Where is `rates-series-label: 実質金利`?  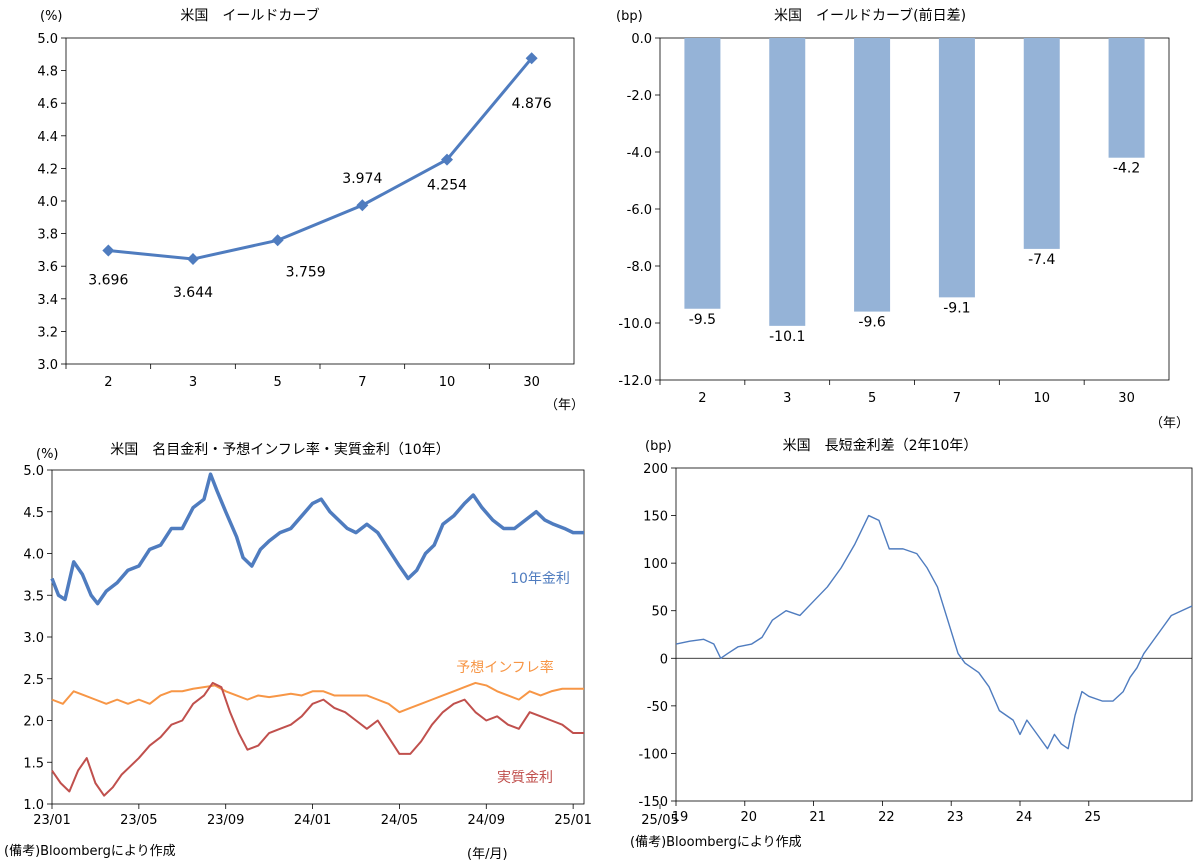
rates-series-label: 実質金利 is located at coordinates (525, 778).